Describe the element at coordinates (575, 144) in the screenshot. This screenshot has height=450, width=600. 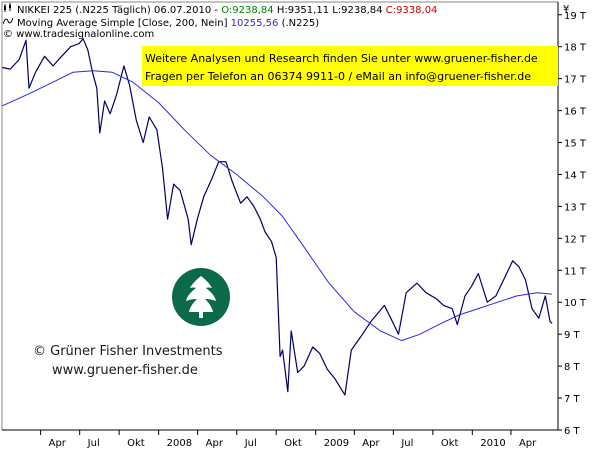
I see `y-tick-label: 15 T` at that location.